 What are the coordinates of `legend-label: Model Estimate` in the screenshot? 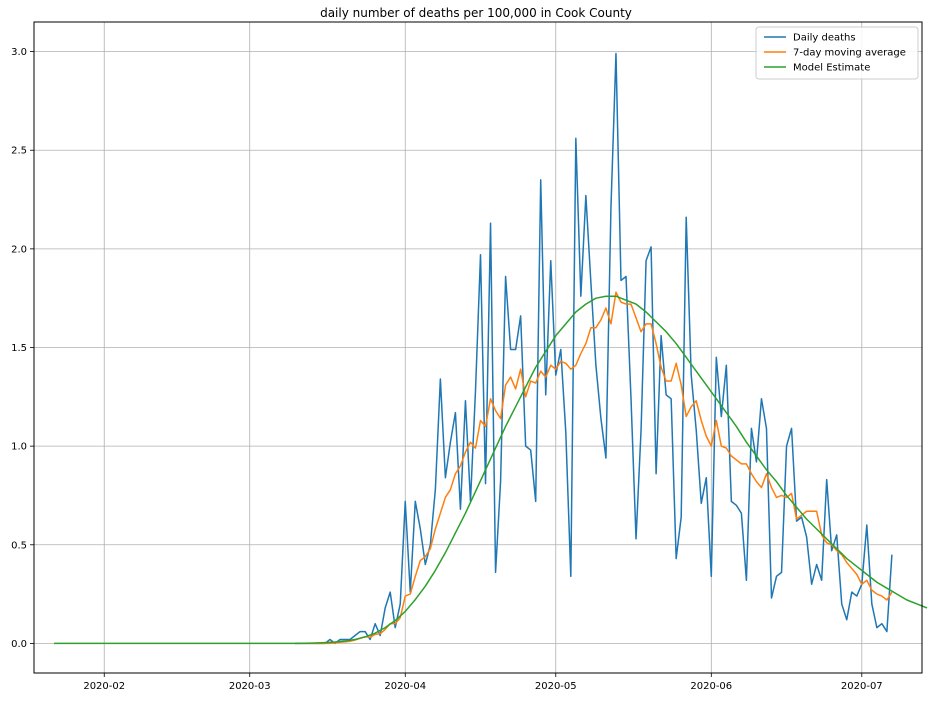 It's located at (831, 68).